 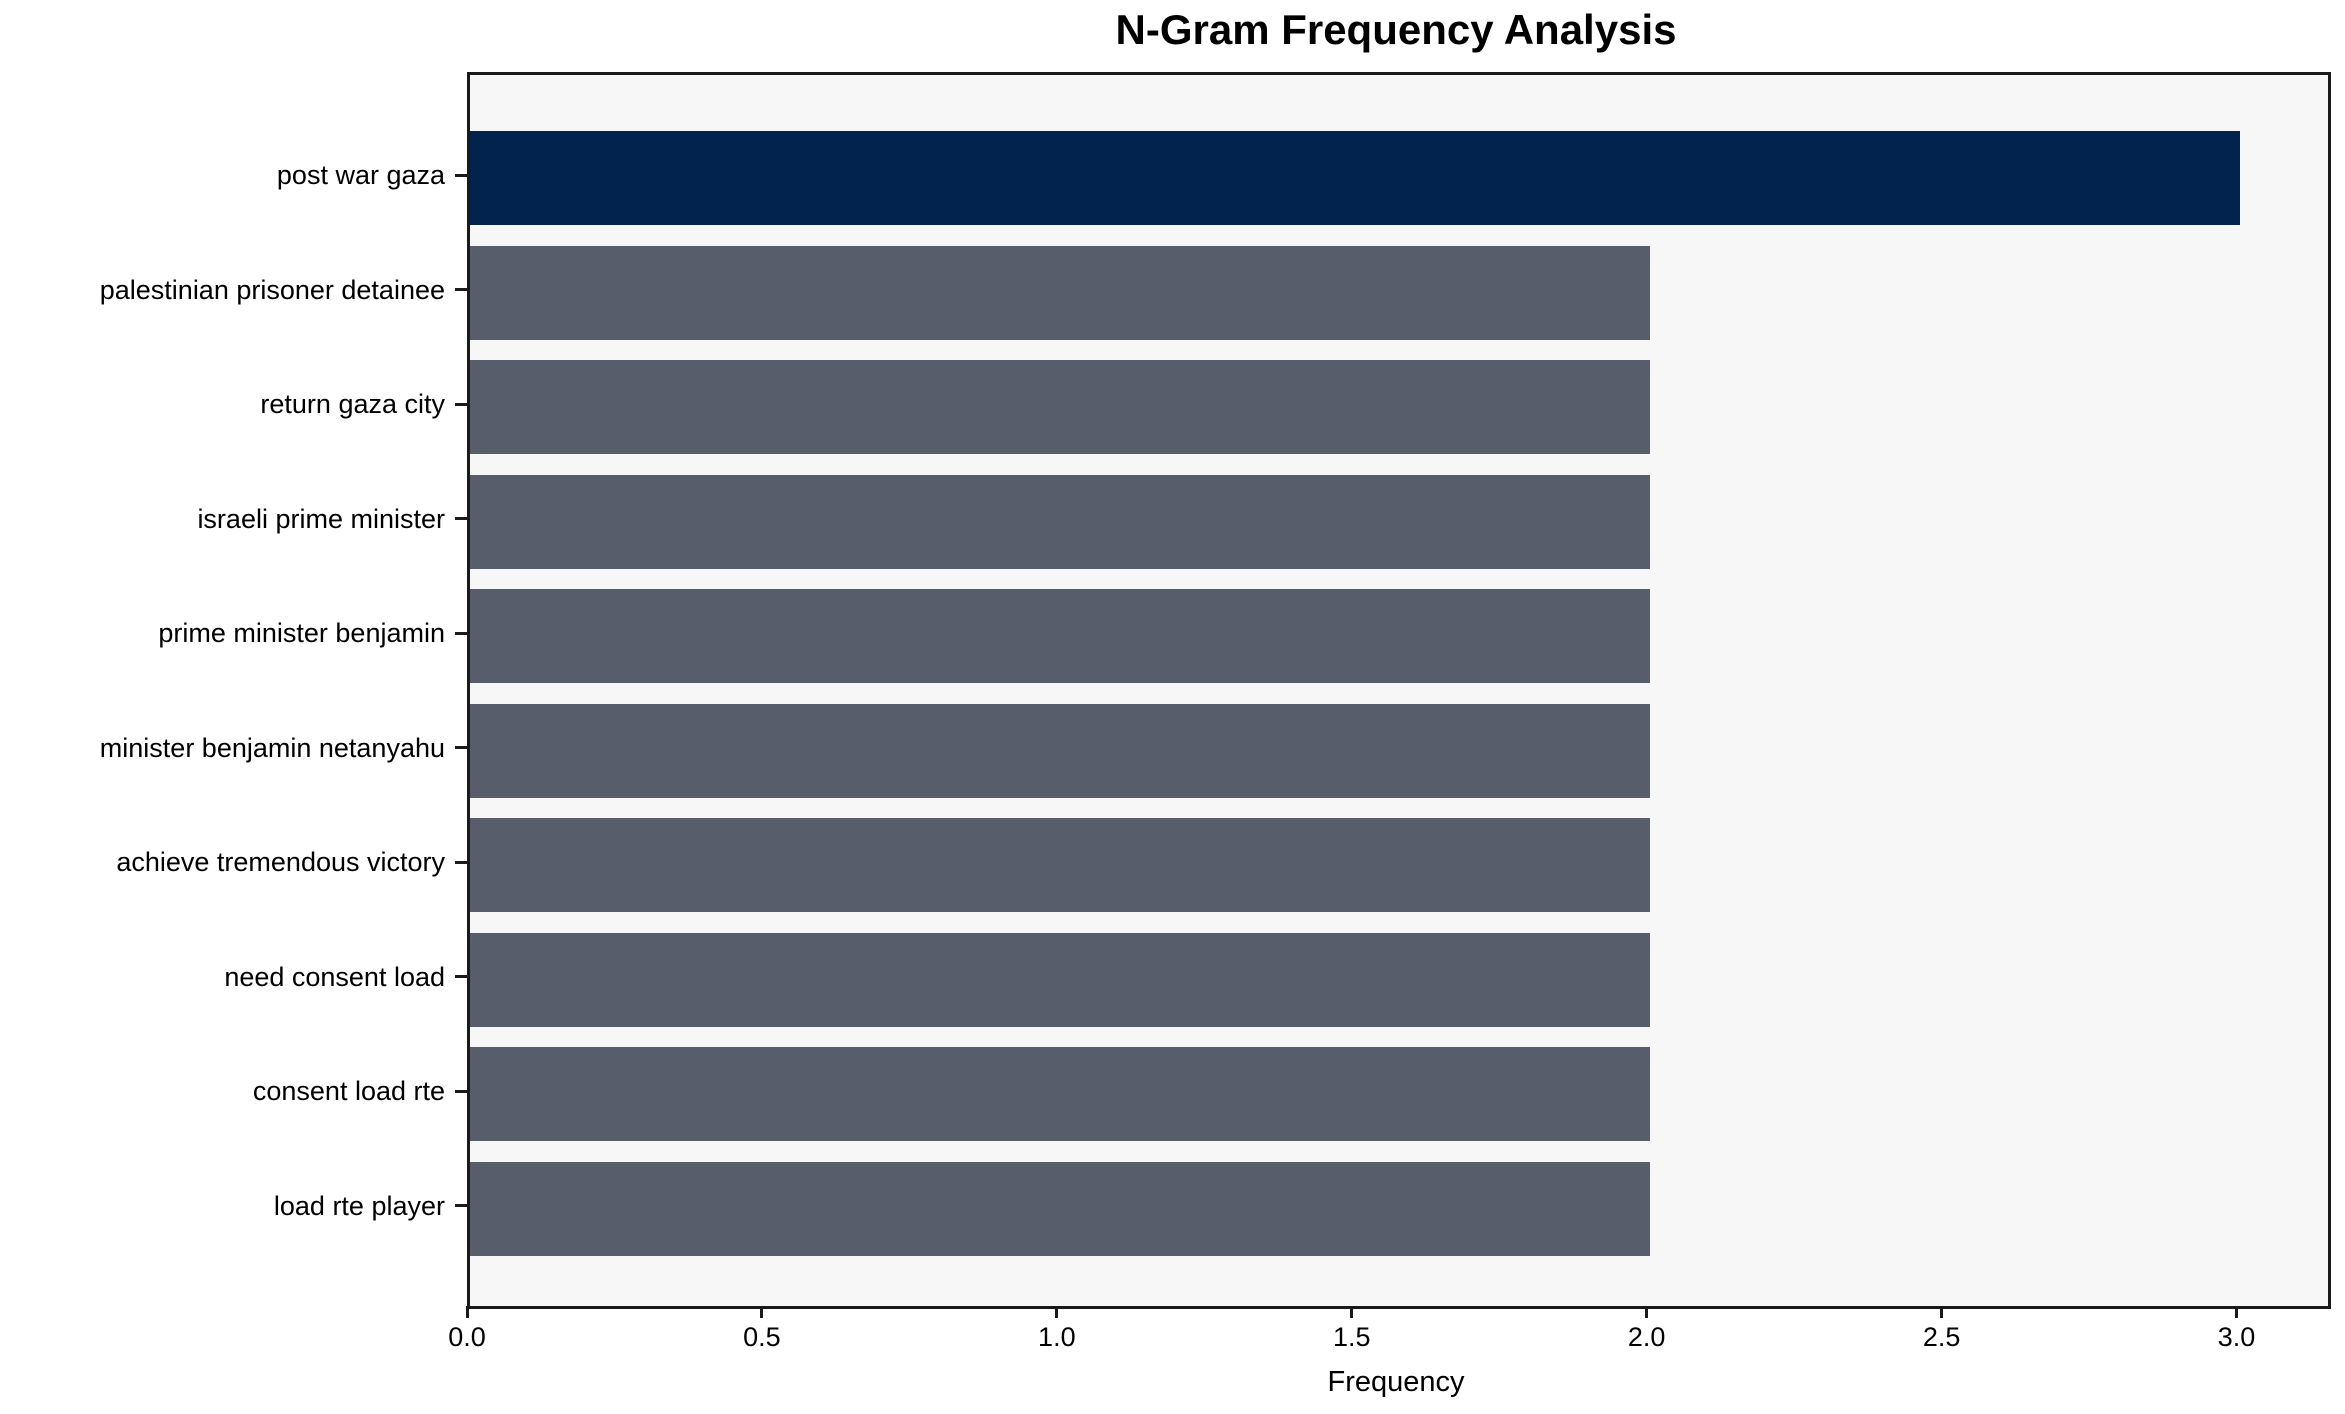 I want to click on x-tick-label: 1.5, so click(x=1351, y=1337).